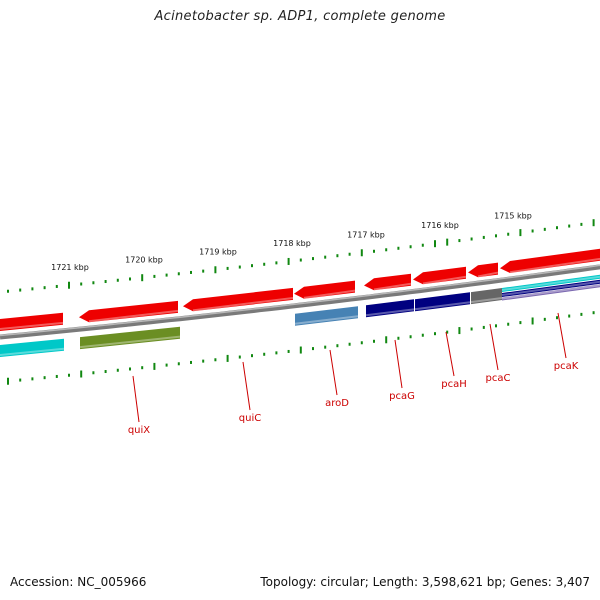 Image resolution: width=600 pixels, height=600 pixels. I want to click on ruler-label: 1721 kbp, so click(70, 267).